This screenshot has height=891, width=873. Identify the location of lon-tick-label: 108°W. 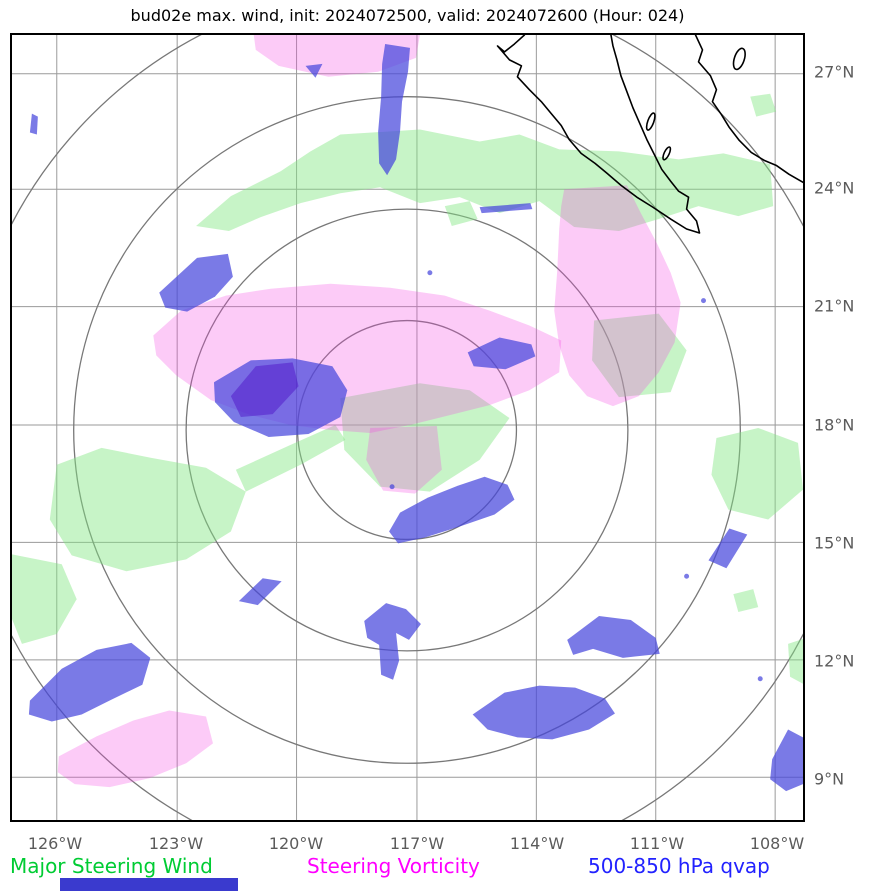
(777, 843).